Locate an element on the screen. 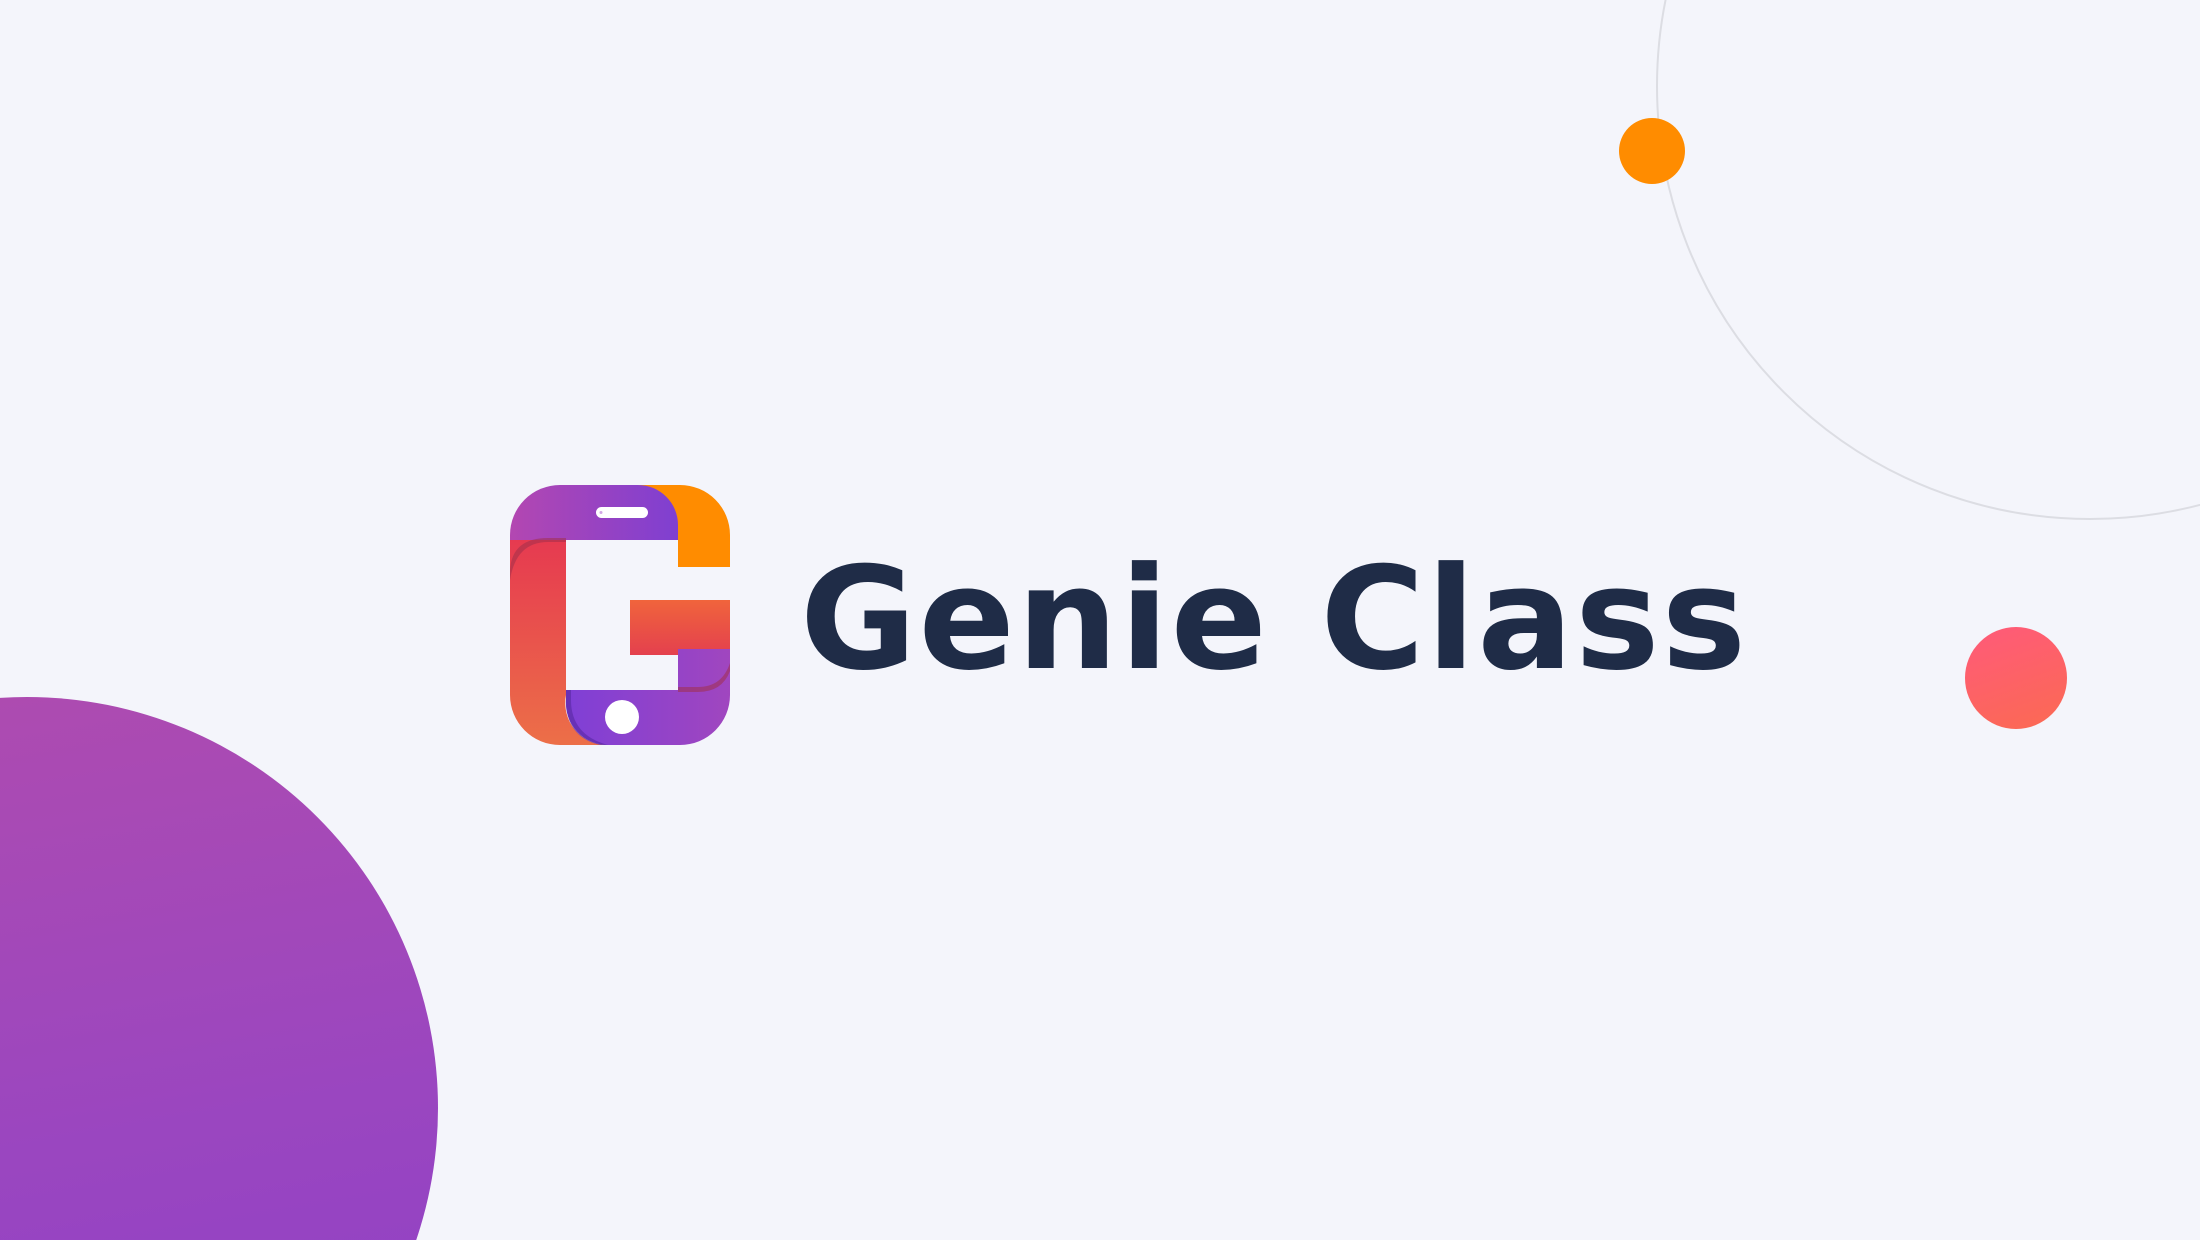 The width and height of the screenshot is (2200, 1240). smartphone-g-logo-icon is located at coordinates (619, 615).